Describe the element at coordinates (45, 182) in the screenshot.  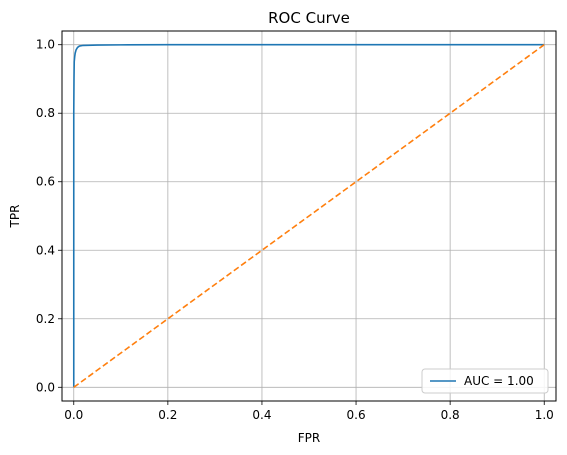
I see `y-tick-label: 0.6` at that location.